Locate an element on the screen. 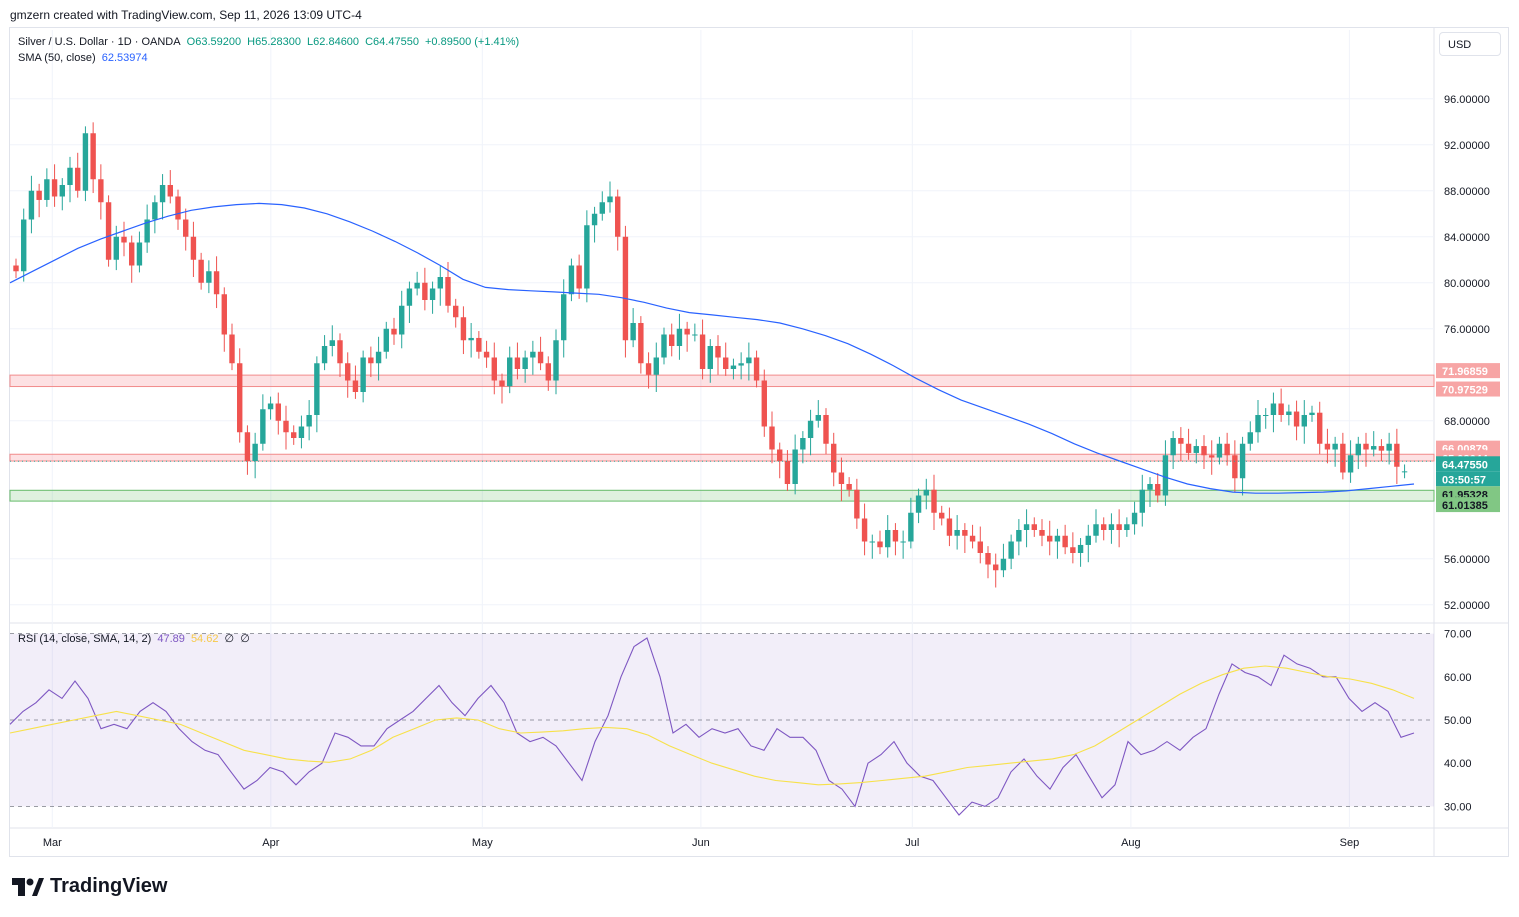 This screenshot has height=917, width=1519. rsi-tick-label: 70.00 is located at coordinates (1458, 635).